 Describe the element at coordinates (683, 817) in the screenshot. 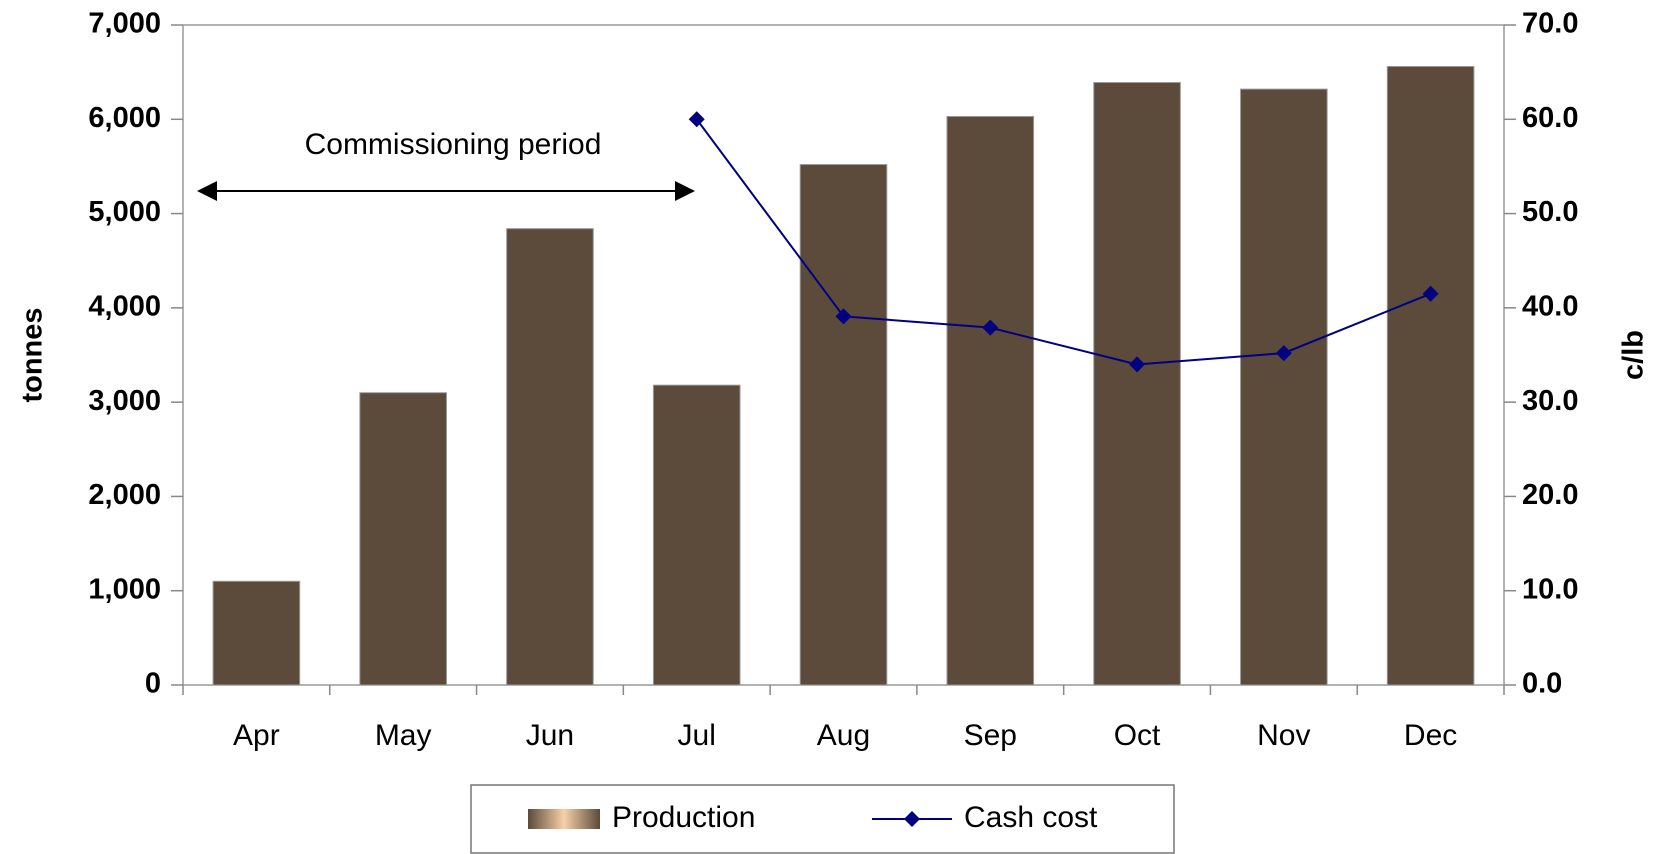

I see `legend-label: Production` at that location.